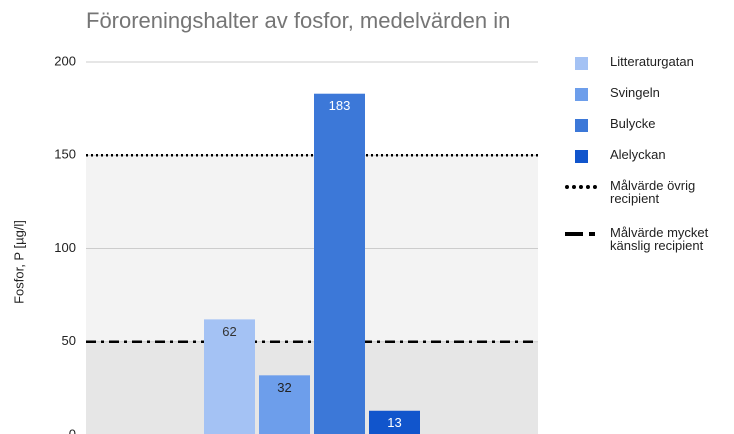 The image size is (734, 434). Describe the element at coordinates (65, 60) in the screenshot. I see `y-tick-label: 200` at that location.